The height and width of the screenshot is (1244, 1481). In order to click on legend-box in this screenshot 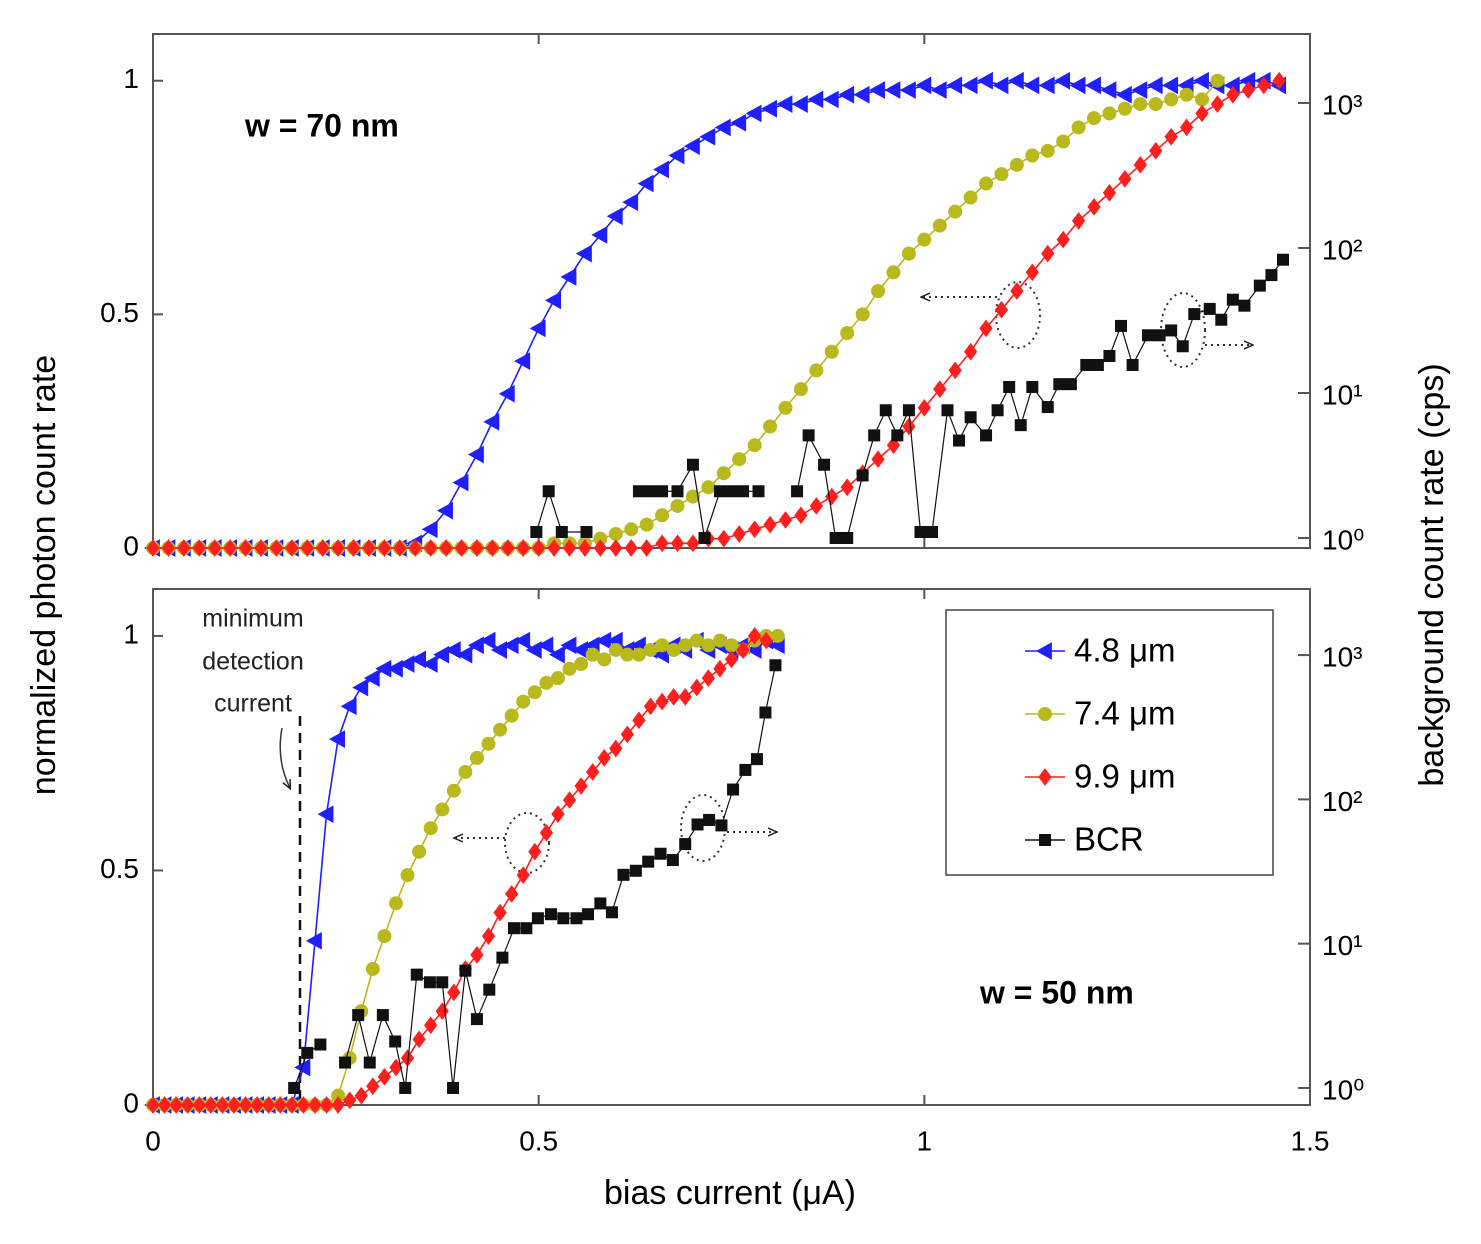, I will do `click(1109, 742)`.